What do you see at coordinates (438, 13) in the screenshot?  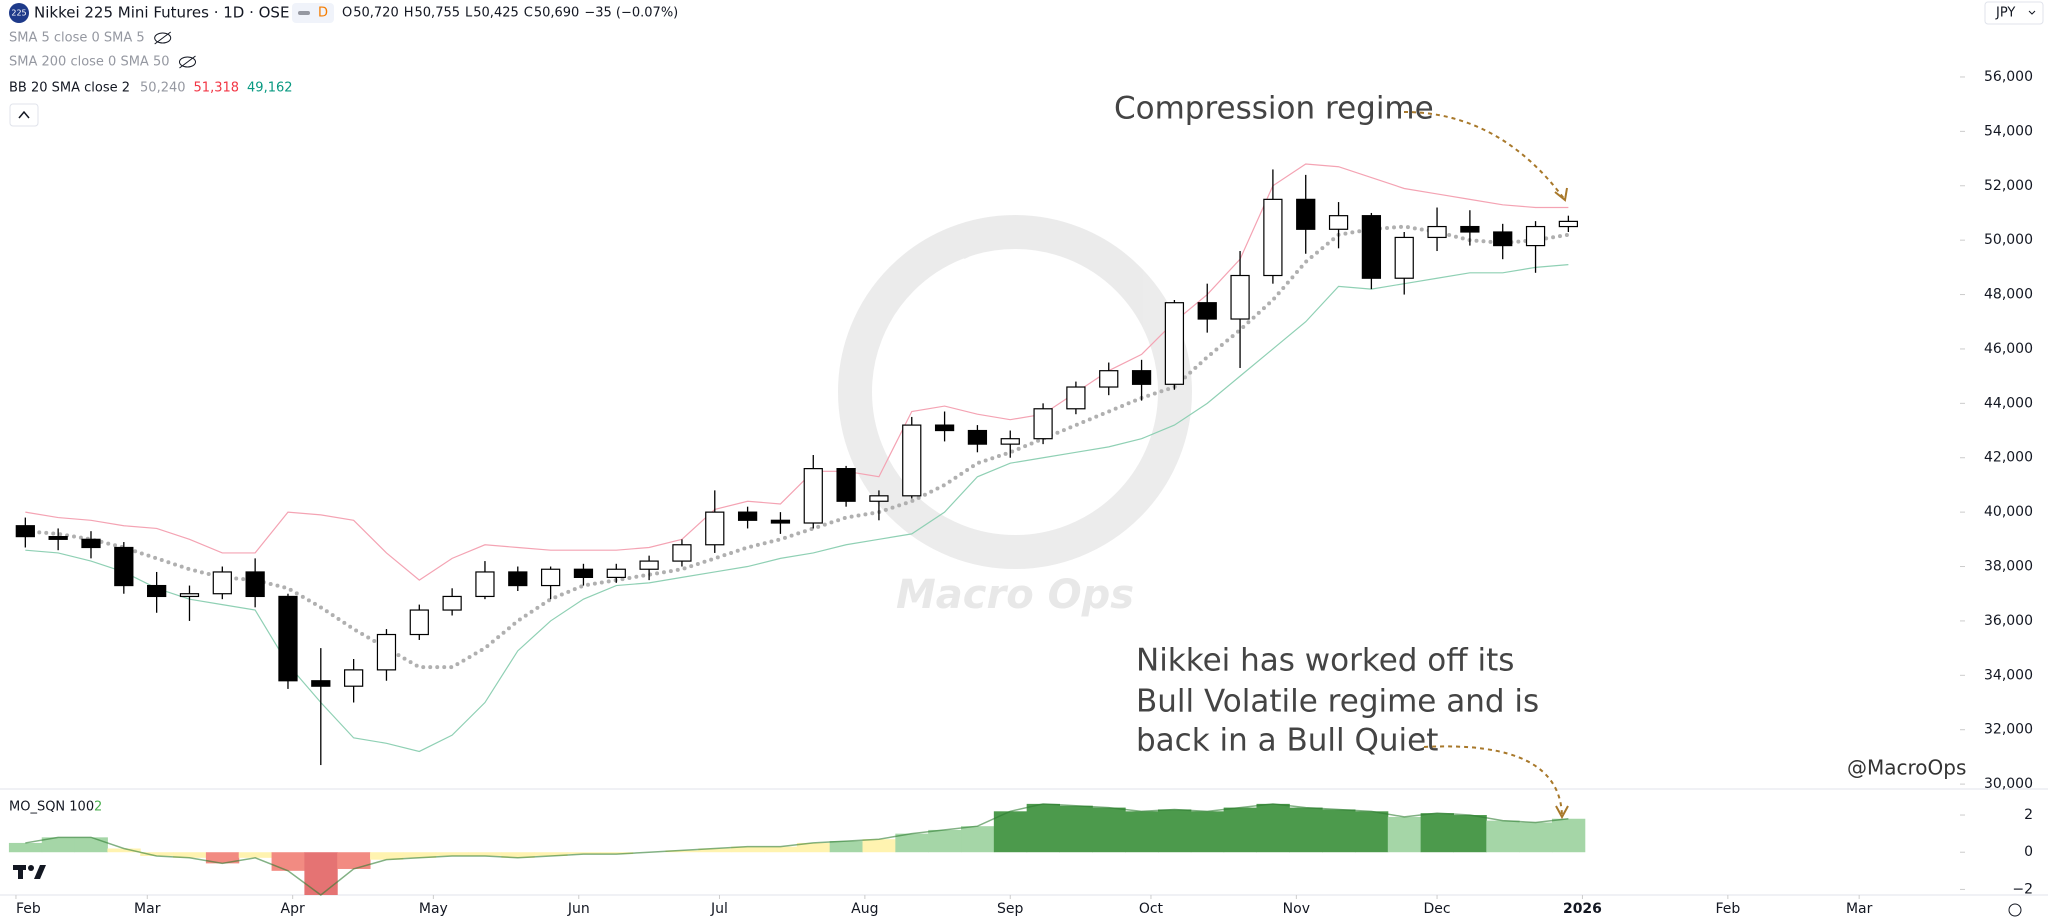 I see `ohlc-value: 50,755` at bounding box center [438, 13].